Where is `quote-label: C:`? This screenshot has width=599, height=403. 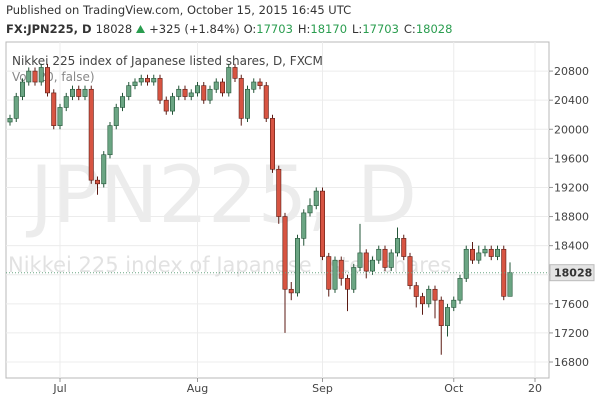 quote-label: C: is located at coordinates (409, 29).